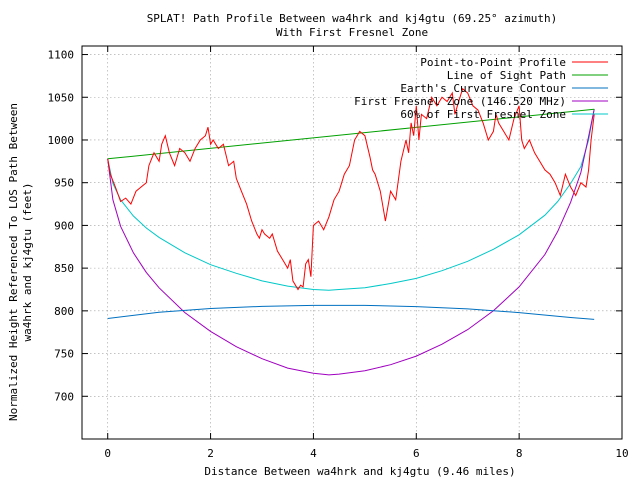 This screenshot has width=640, height=480. I want to click on legend-label: Earth's Curvature Contour, so click(483, 88).